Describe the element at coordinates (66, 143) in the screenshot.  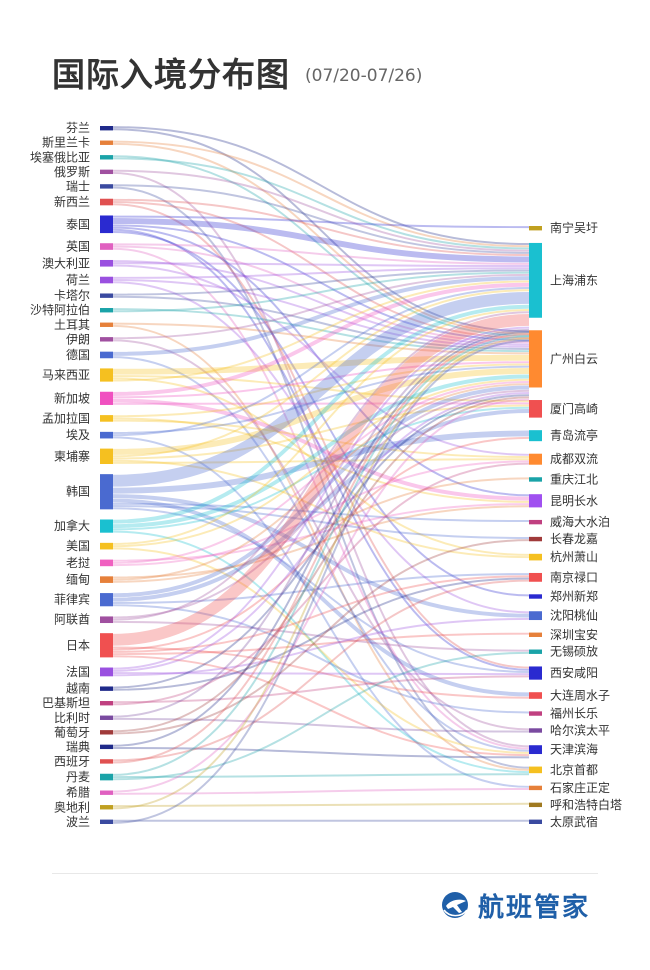
I see `source-label: 斯里兰卡` at that location.